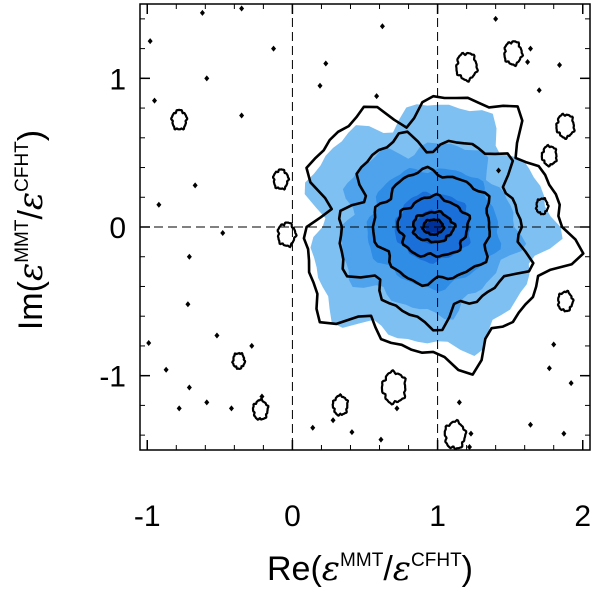 Image resolution: width=600 pixels, height=594 pixels. What do you see at coordinates (31, 230) in the screenshot?
I see `y-axis-title: Im(εMMT/εCFHT)` at bounding box center [31, 230].